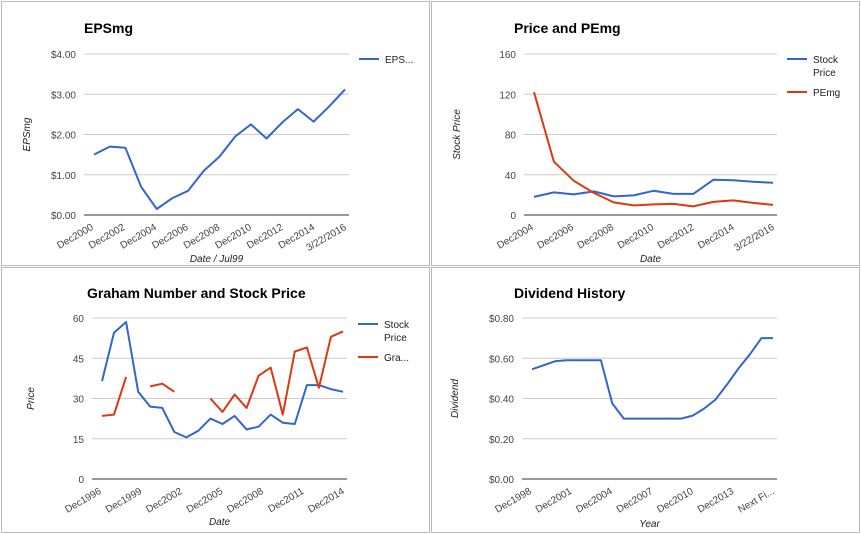  I want to click on y-tick-label: 80, so click(511, 136).